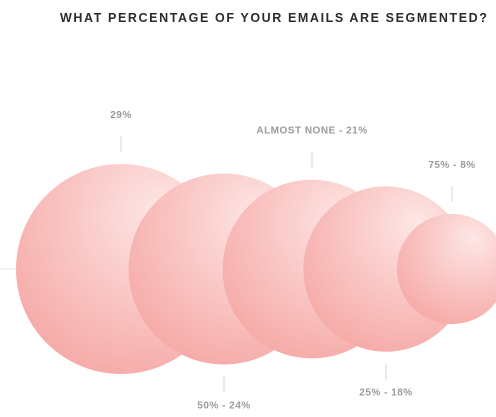  What do you see at coordinates (311, 131) in the screenshot?
I see `data-label: ALMOST NONE - 21%` at bounding box center [311, 131].